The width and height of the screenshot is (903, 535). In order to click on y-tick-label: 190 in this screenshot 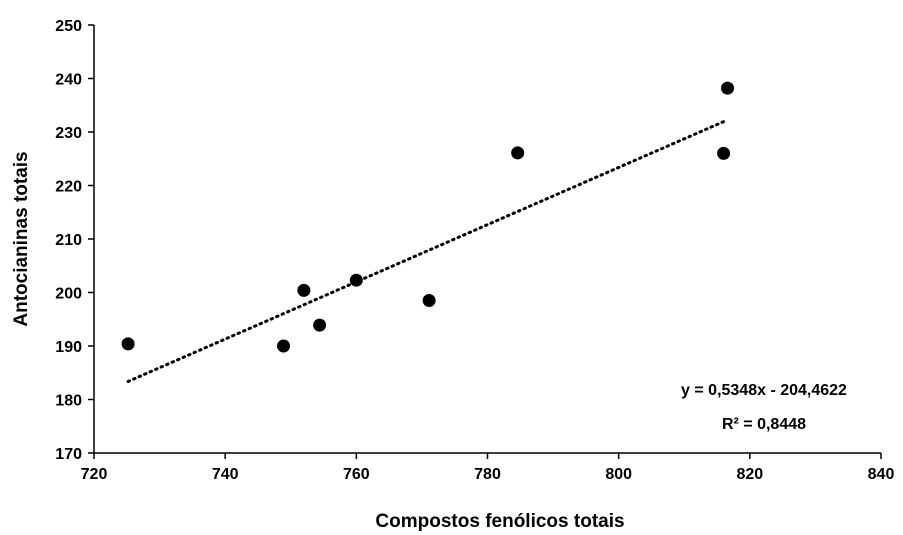, I will do `click(68, 347)`.